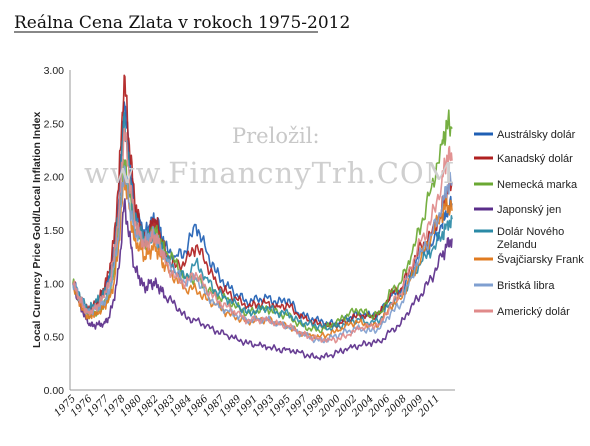 This screenshot has width=590, height=446. What do you see at coordinates (269, 173) in the screenshot?
I see `watermark-line2: www.FinancnyTrh.COM` at bounding box center [269, 173].